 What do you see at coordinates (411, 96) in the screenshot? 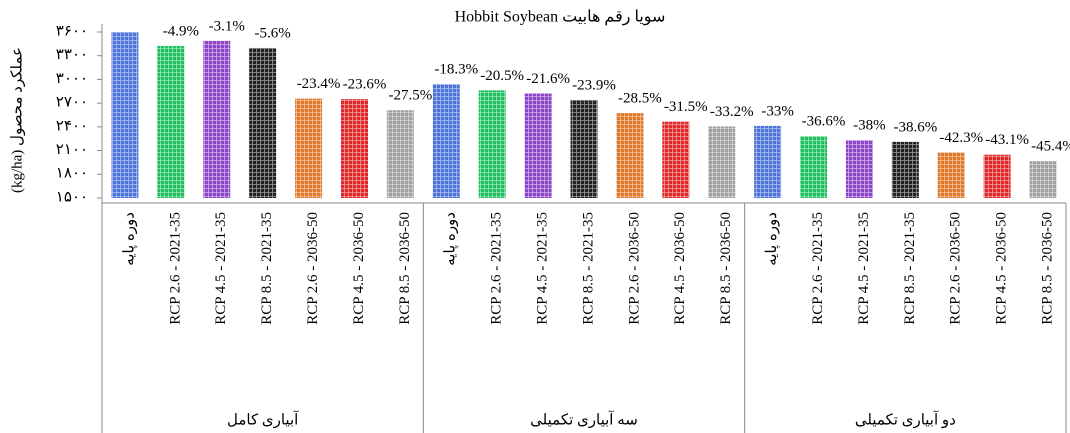
I see `data-label: -27.5%` at bounding box center [411, 96].